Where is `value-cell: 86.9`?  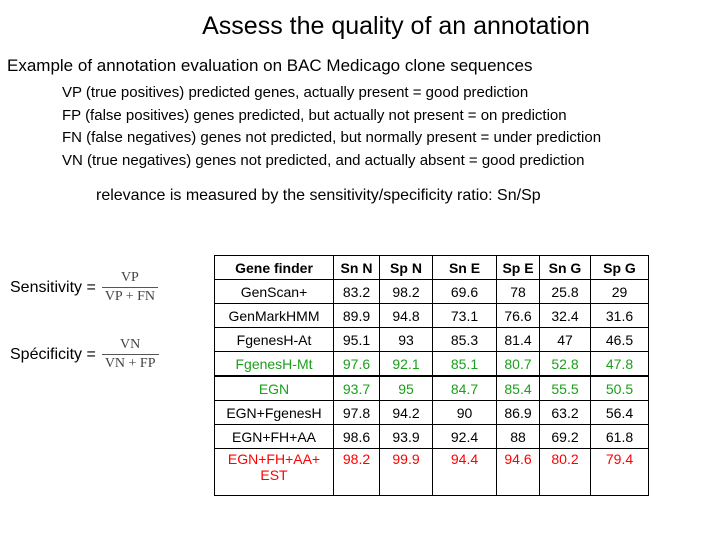
value-cell: 86.9 is located at coordinates (518, 412).